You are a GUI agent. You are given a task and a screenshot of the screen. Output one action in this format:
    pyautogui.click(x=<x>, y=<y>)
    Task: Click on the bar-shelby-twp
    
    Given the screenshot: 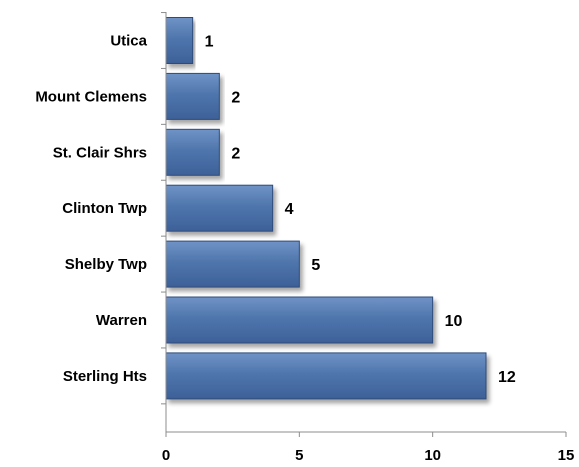 What is the action you would take?
    pyautogui.click(x=232, y=264)
    